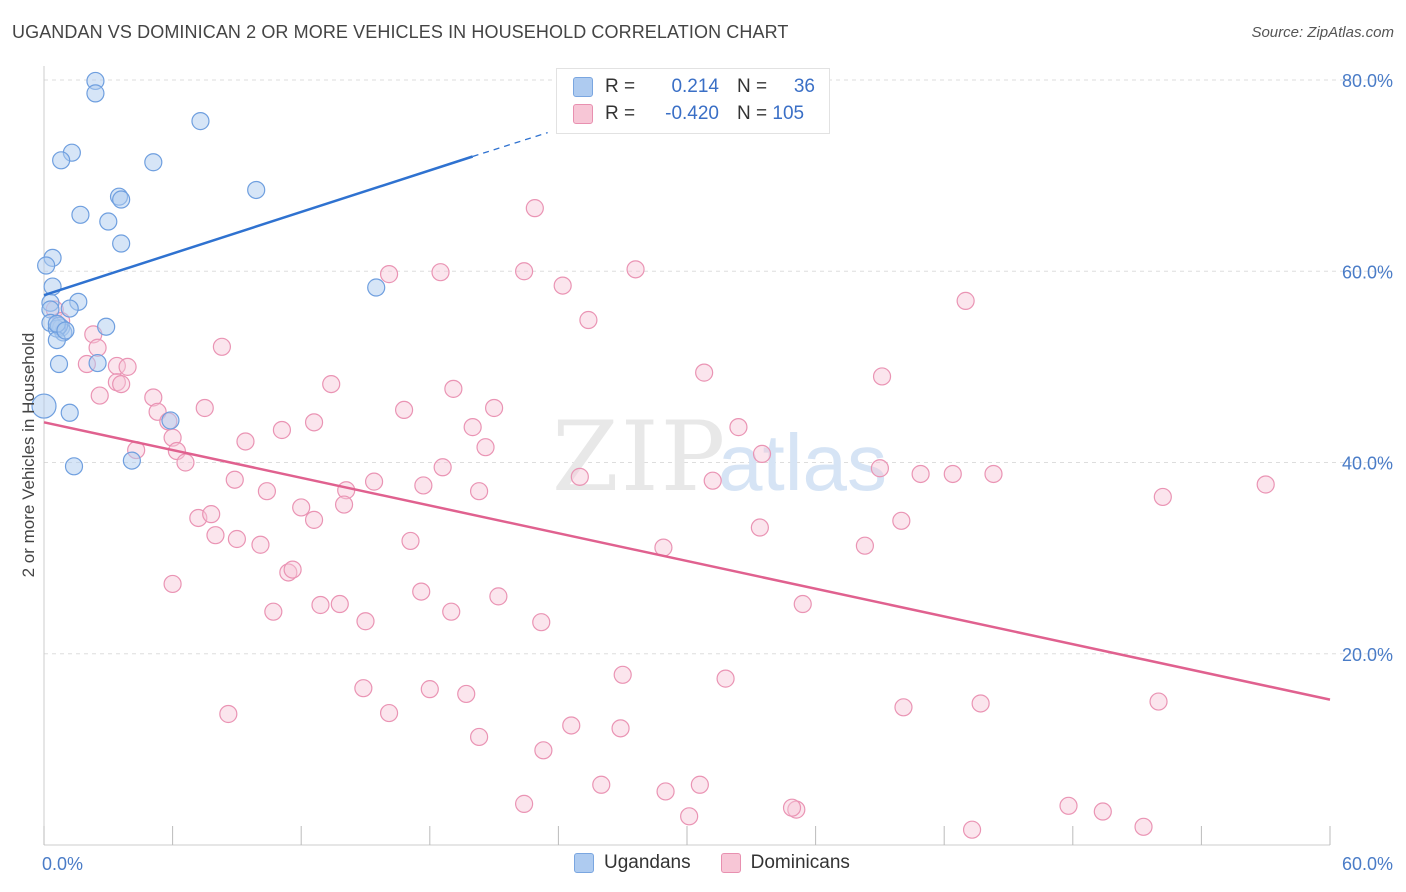  Describe the element at coordinates (258, 226) in the screenshot. I see `ugandans-trend-line` at that location.